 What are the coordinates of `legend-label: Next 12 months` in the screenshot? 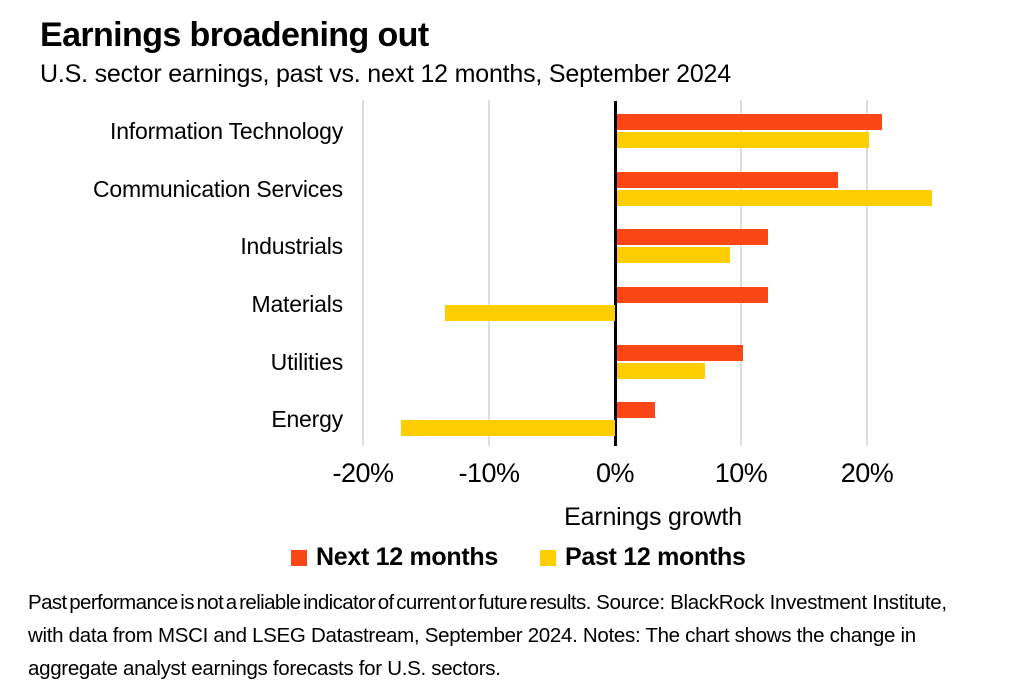 It's located at (407, 557).